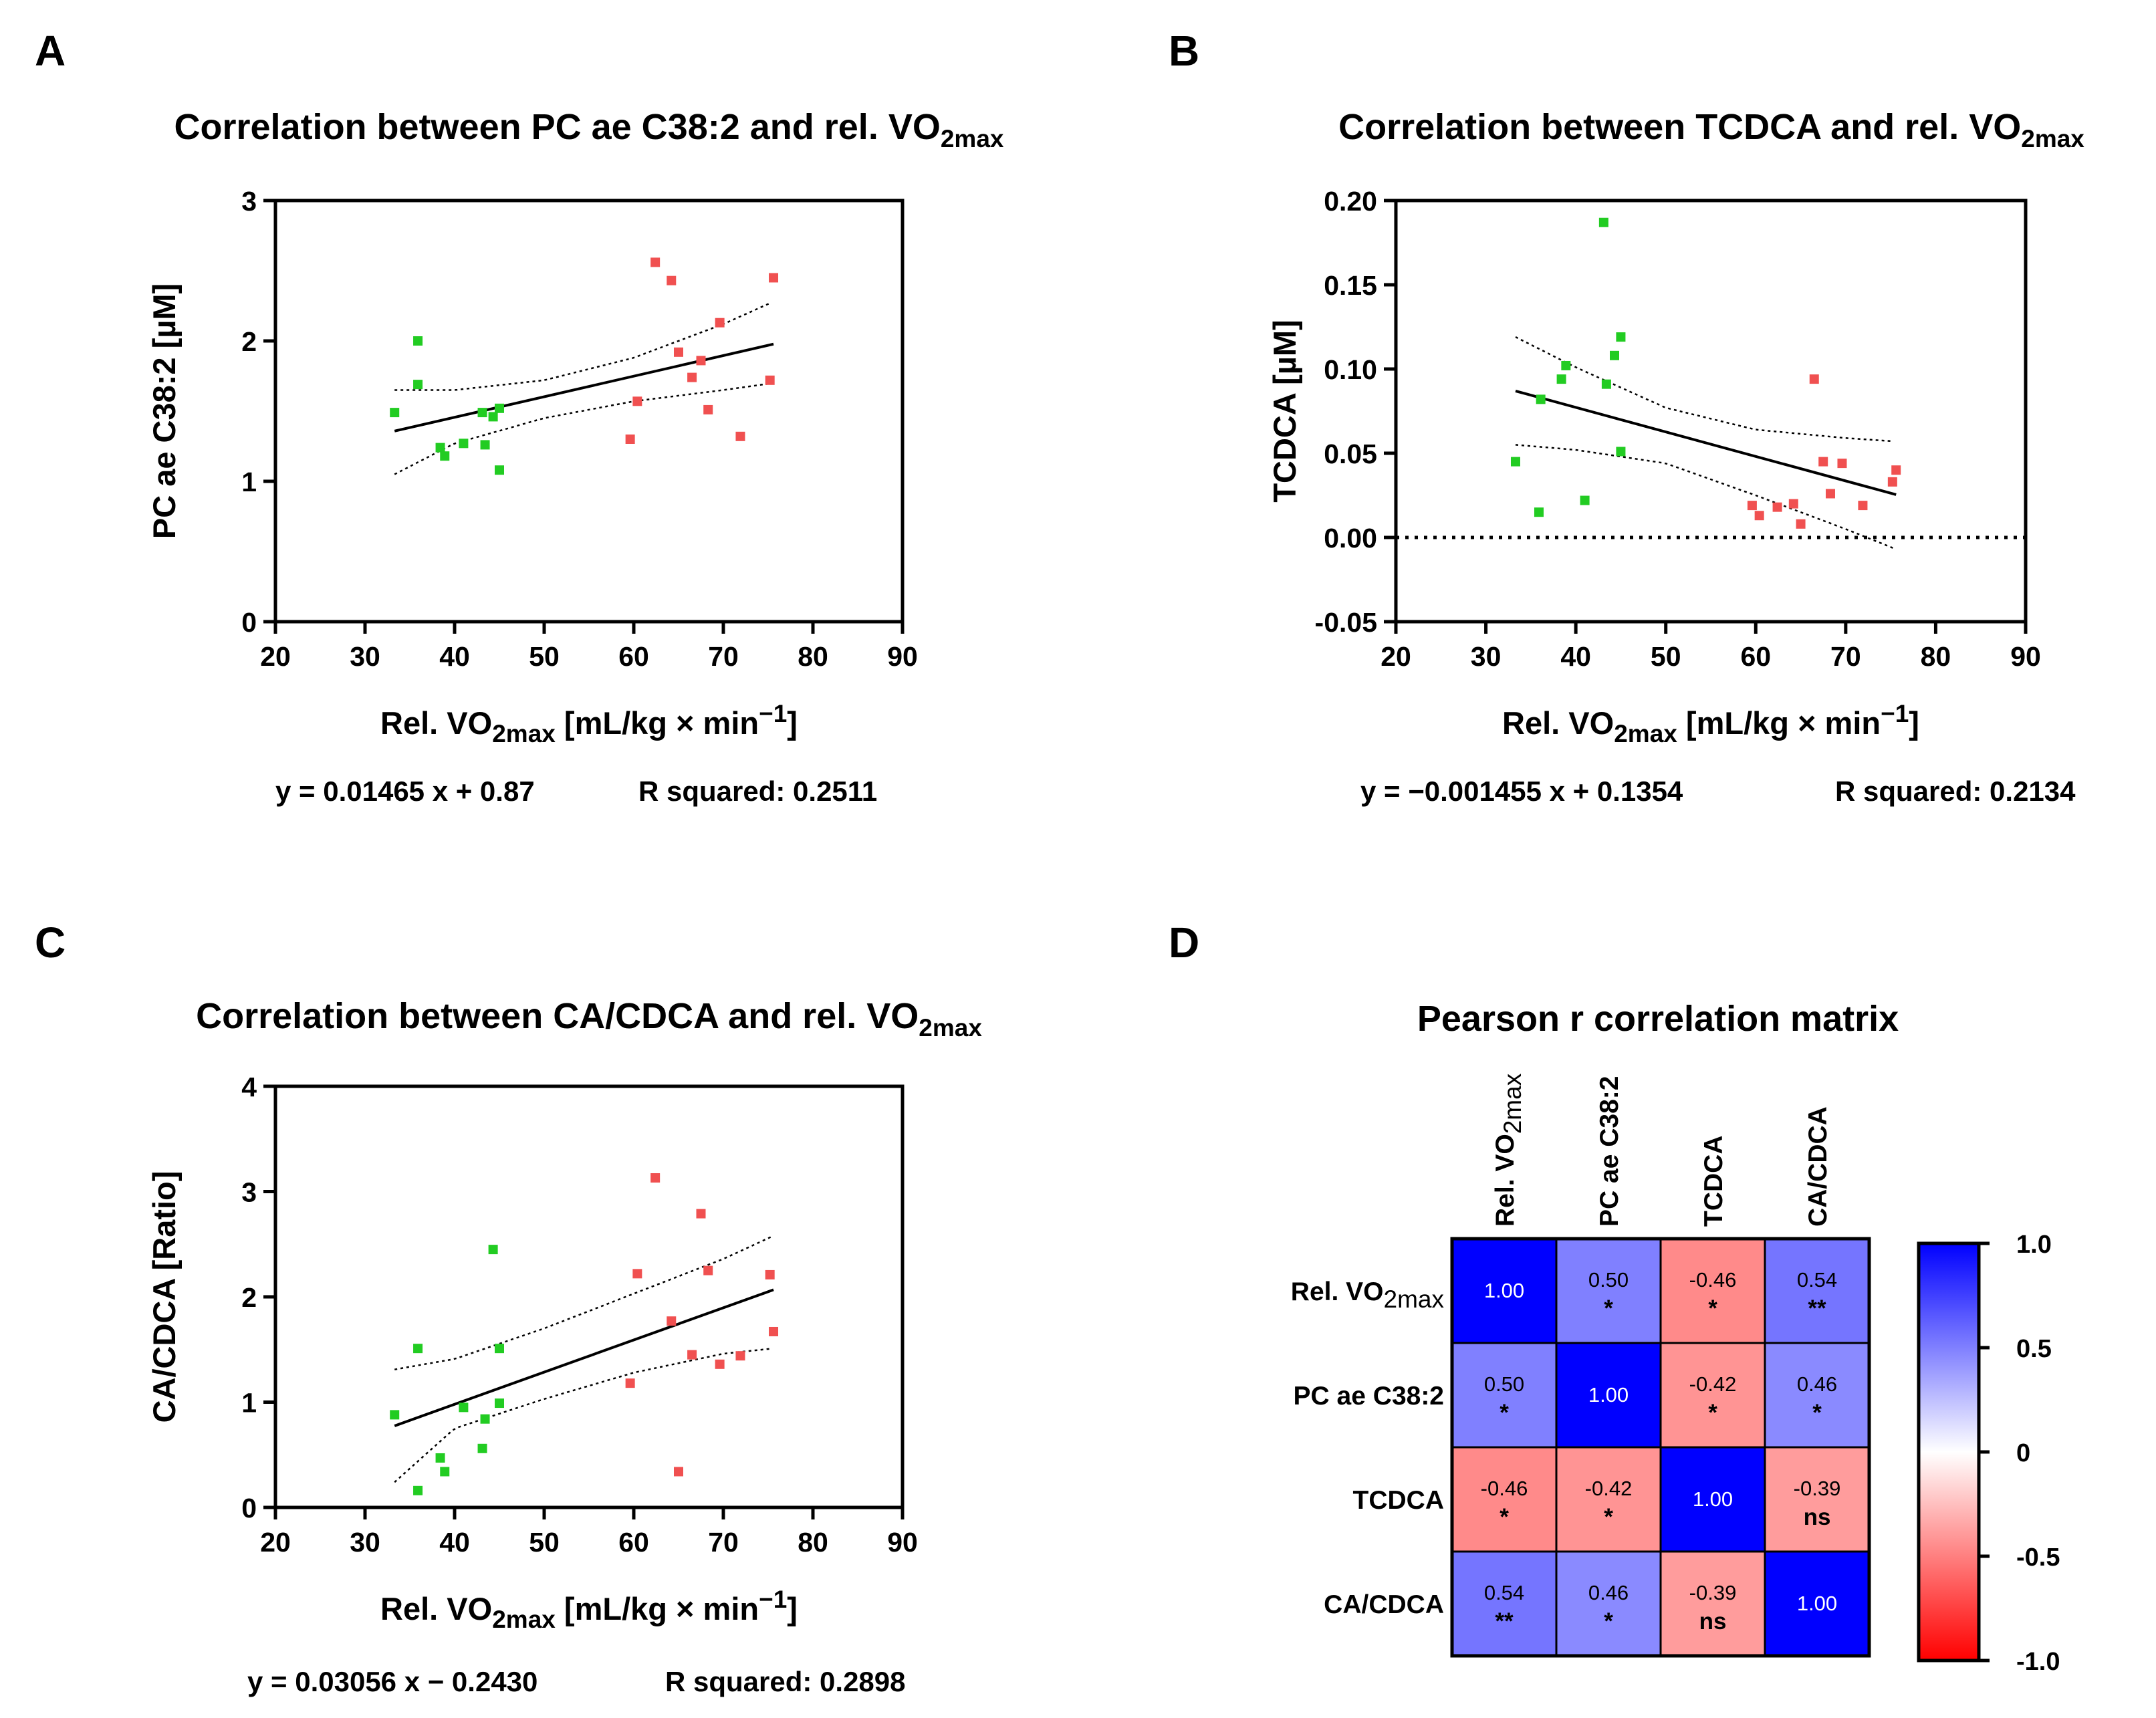  What do you see at coordinates (1704, 496) in the screenshot?
I see `confidence-band-lower` at bounding box center [1704, 496].